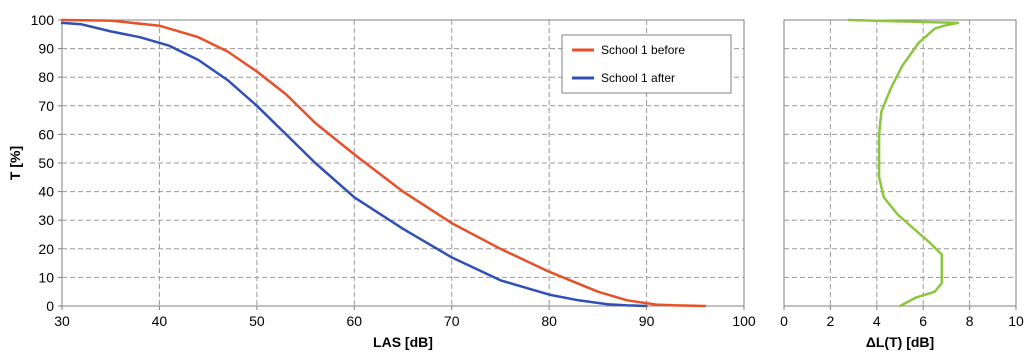 The height and width of the screenshot is (354, 1024). I want to click on main-y-ticks: 0 10 20 30 40 50 60 70 80 90 100, so click(46, 163).